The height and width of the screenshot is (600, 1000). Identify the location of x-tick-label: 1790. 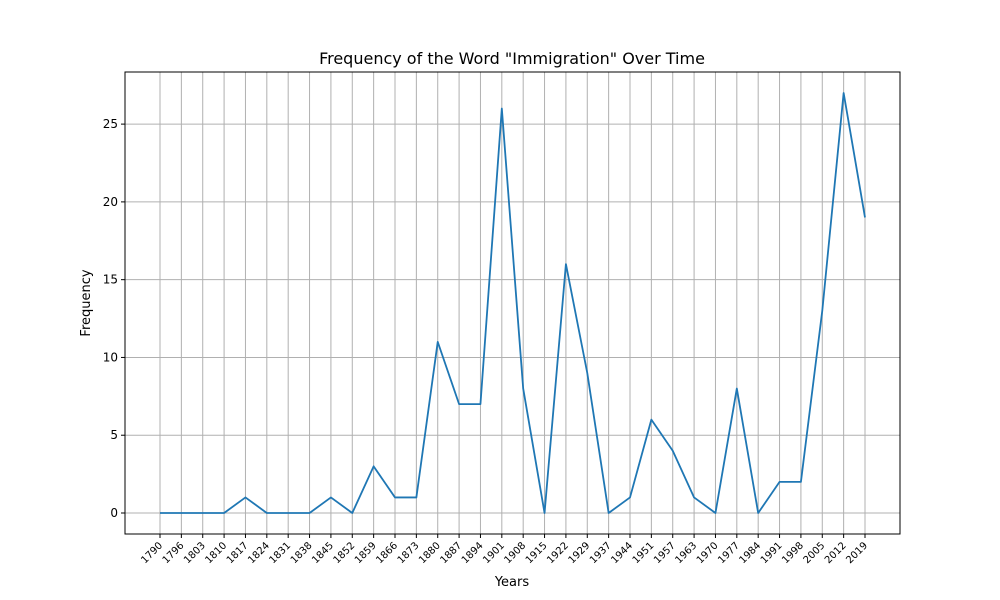
(152, 553).